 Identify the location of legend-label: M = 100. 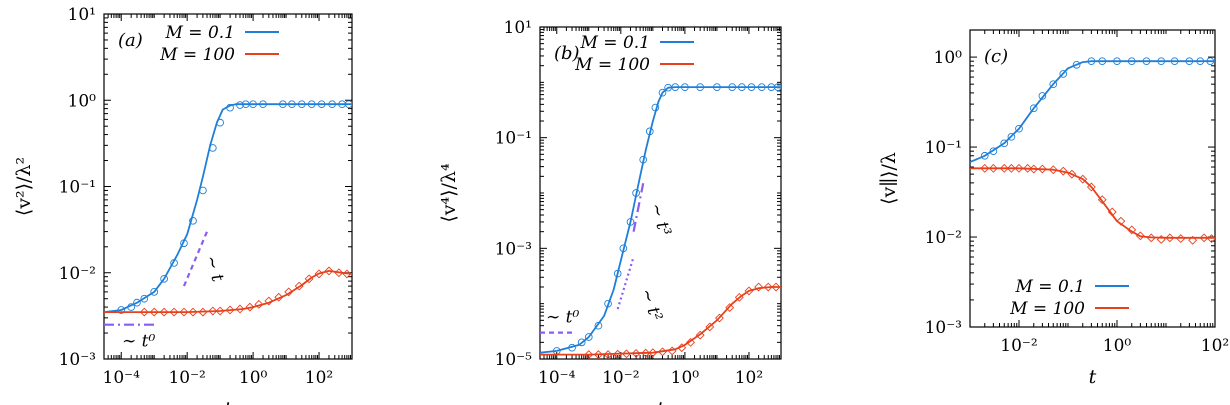
(197, 55).